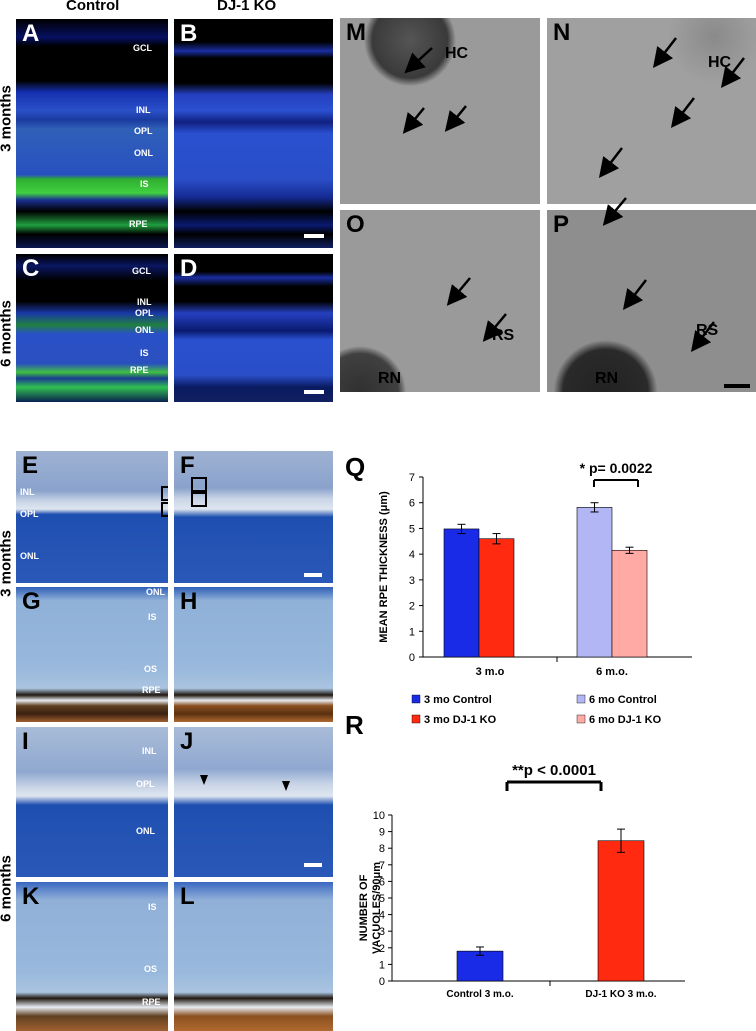 The width and height of the screenshot is (756, 1031). Describe the element at coordinates (440, 301) in the screenshot. I see `panel-o-image: O RS RN` at that location.